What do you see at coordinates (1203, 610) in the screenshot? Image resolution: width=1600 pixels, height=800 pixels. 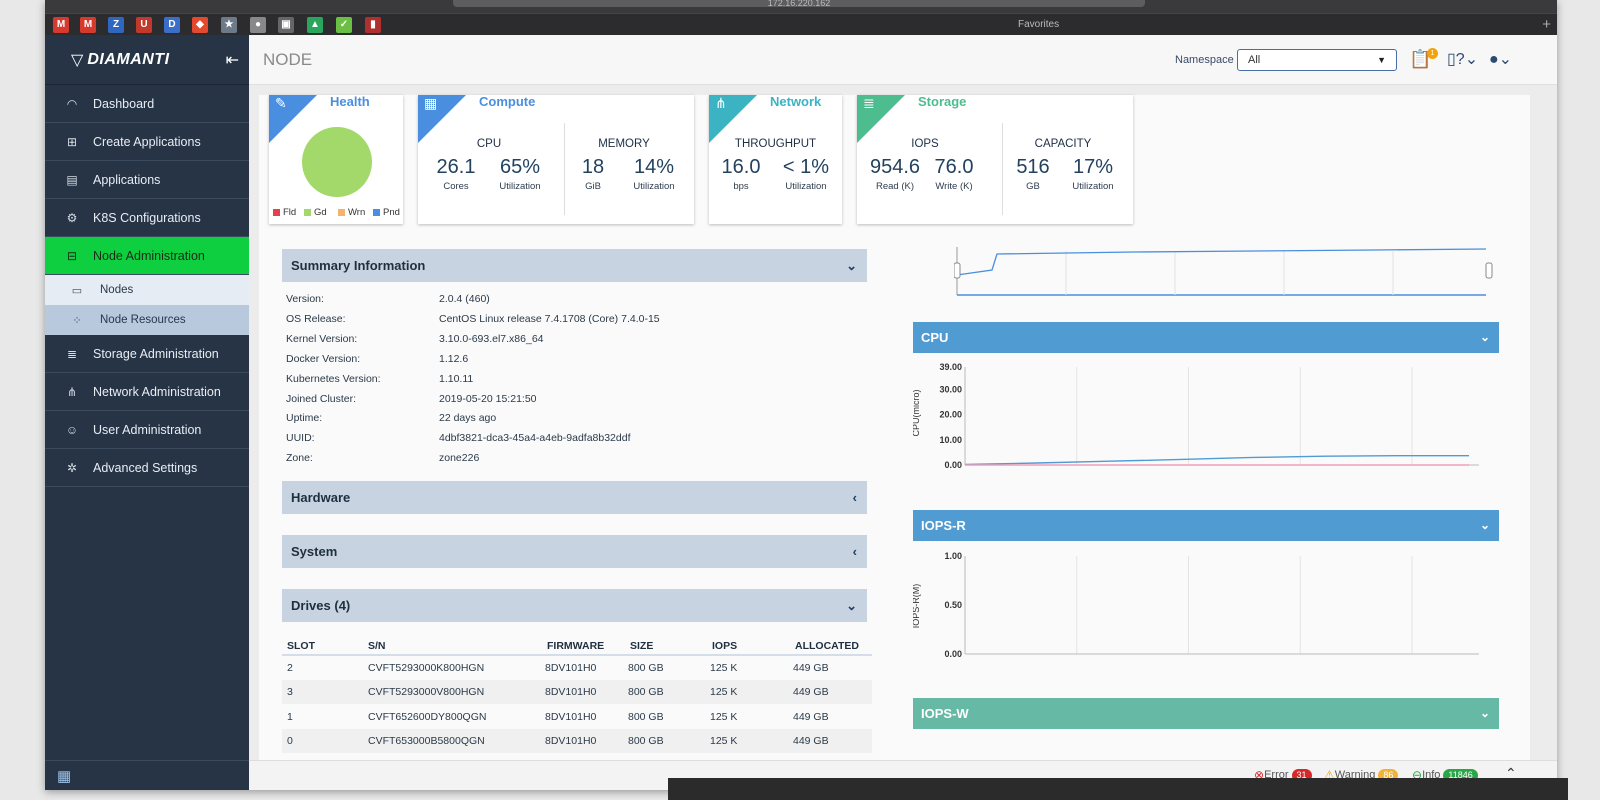 I see `iops-r-chart: IOPS-R(M) 1.00 0.50 0.00` at bounding box center [1203, 610].